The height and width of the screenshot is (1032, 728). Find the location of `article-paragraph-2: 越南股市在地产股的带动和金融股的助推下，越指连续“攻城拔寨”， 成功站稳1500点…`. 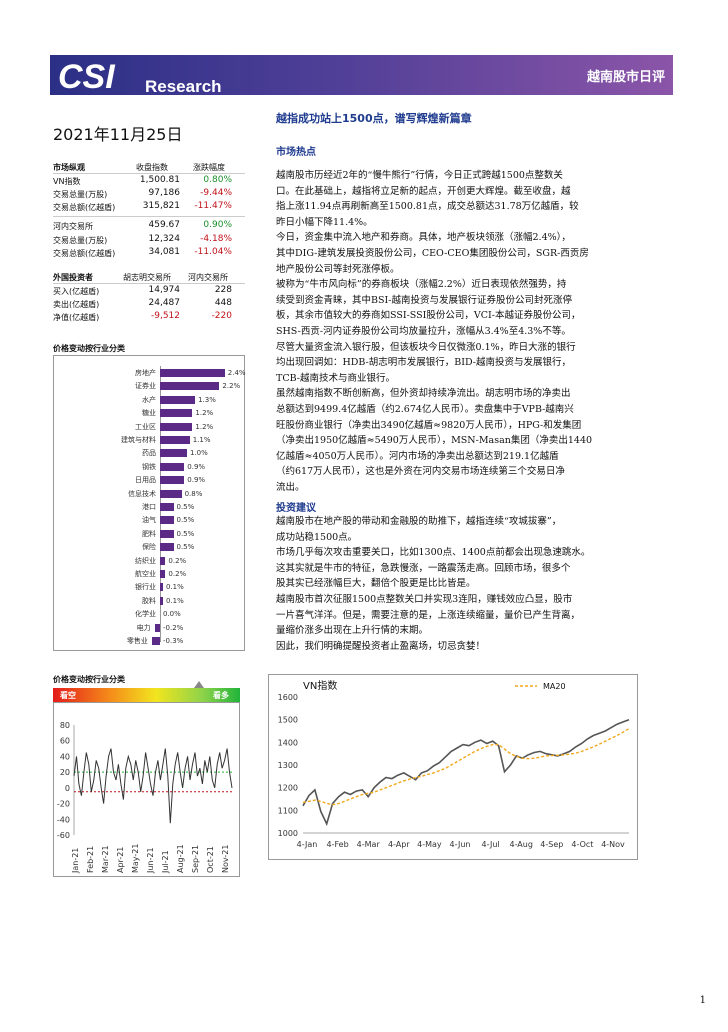

article-paragraph-2: 越南股市在地产股的带动和金融股的助推下，越指连续“攻城拔寨”， 成功站稳1500点… is located at coordinates (460, 584).